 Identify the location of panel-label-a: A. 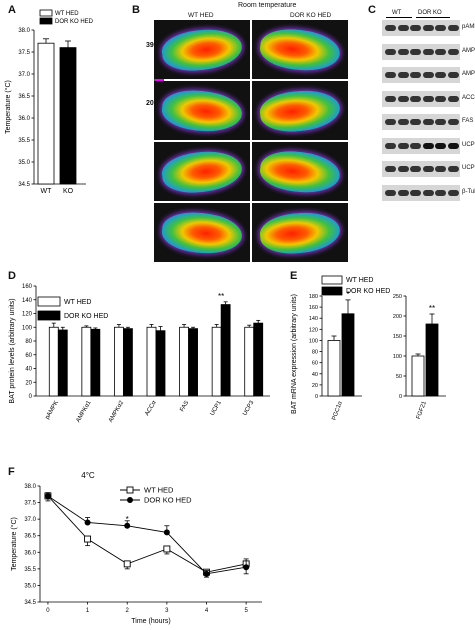
(12, 10).